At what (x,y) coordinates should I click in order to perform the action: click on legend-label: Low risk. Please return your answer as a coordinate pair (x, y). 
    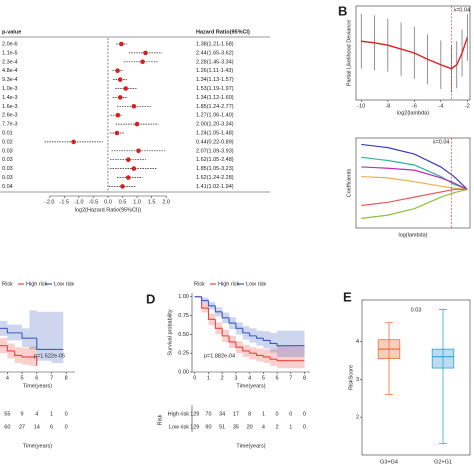
    Looking at the image, I should click on (256, 284).